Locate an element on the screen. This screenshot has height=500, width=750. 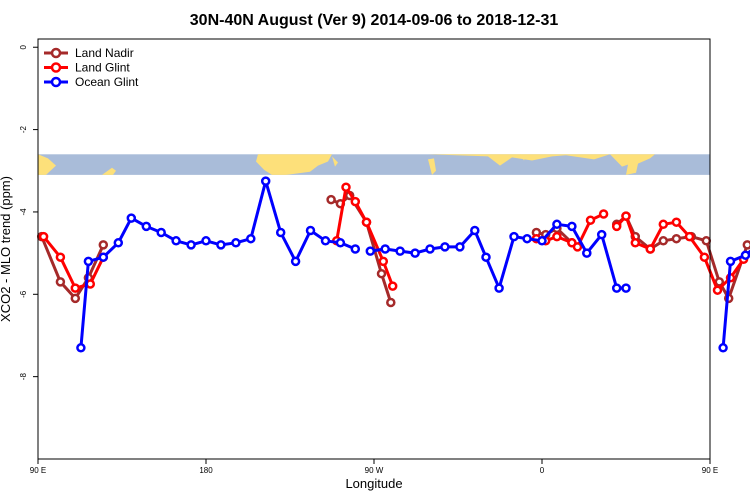
x-tick-label-2: 90 W is located at coordinates (374, 470).